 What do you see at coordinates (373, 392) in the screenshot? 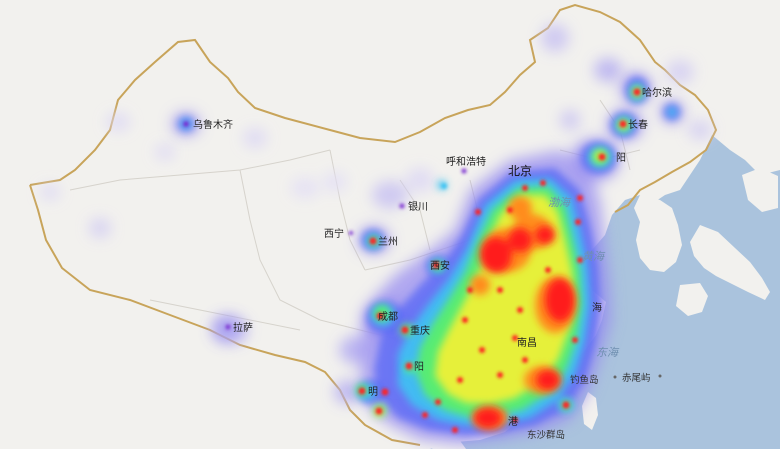
I see `label-kunming: 明` at bounding box center [373, 392].